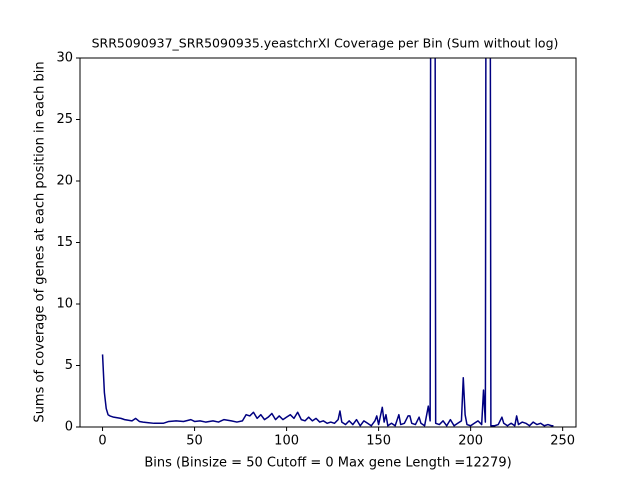  I want to click on y-tick-label: 5, so click(69, 365).